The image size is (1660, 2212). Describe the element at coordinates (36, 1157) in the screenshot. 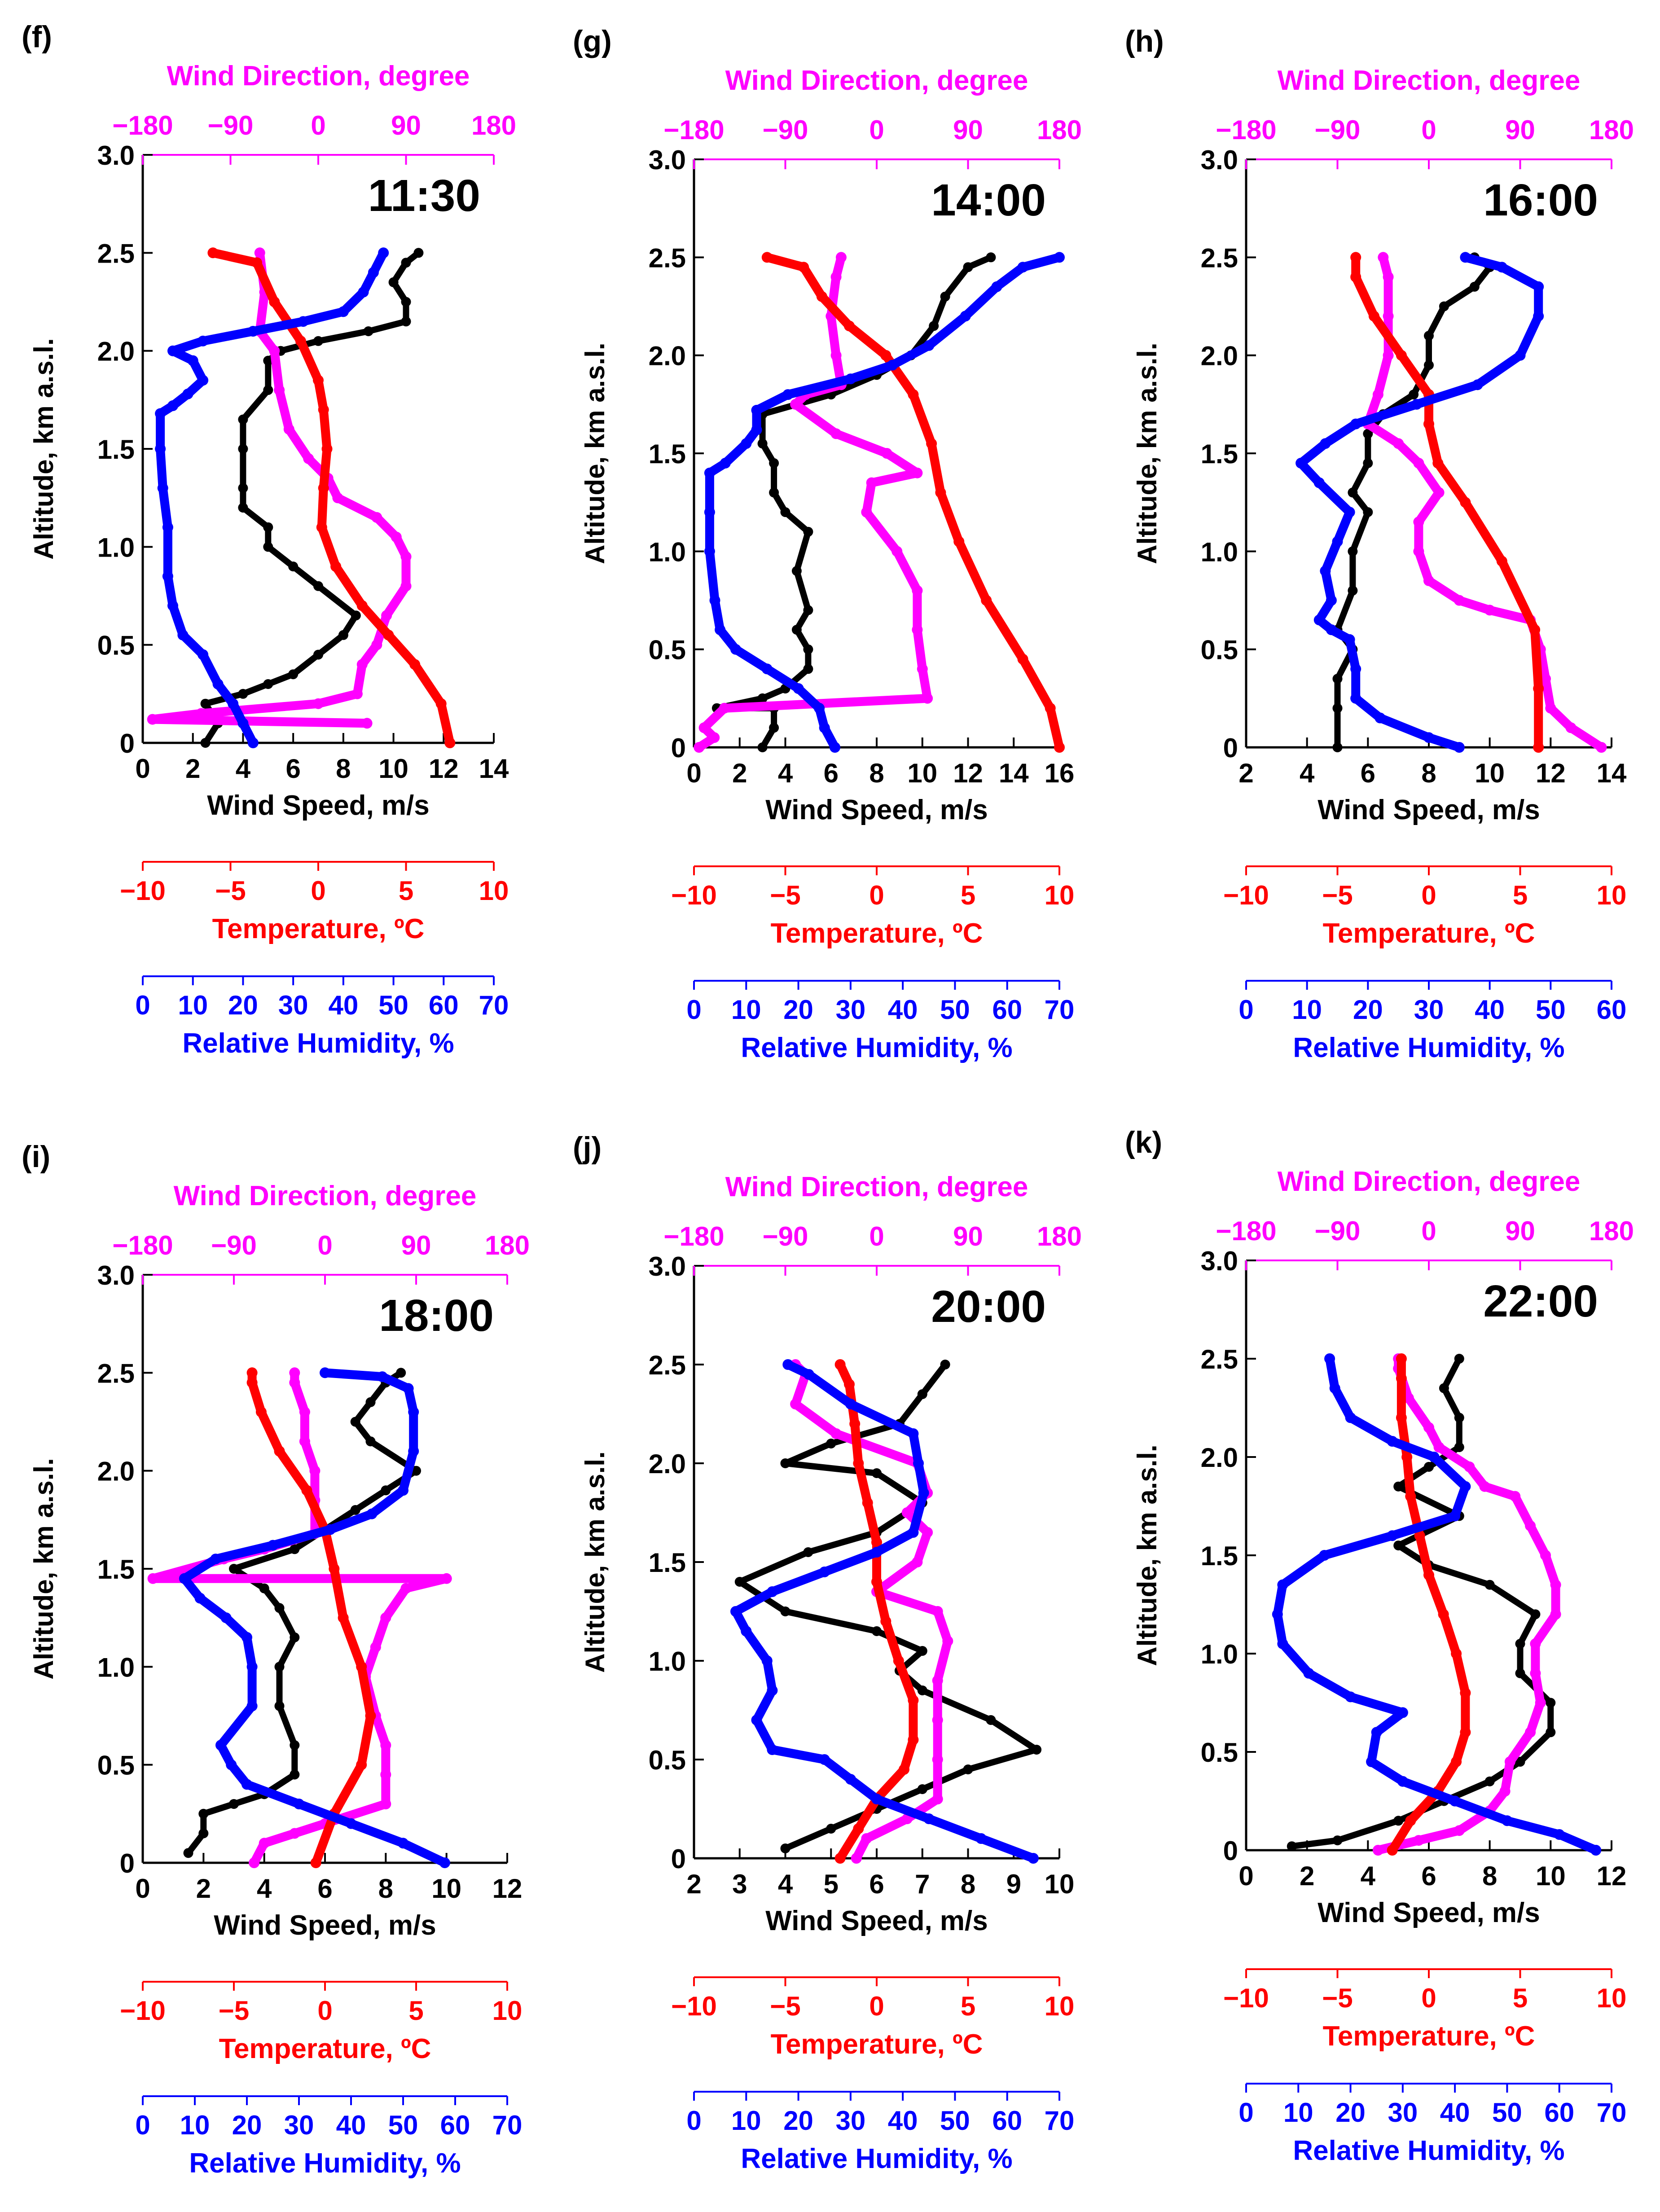

I see `panel-label: (i)` at that location.